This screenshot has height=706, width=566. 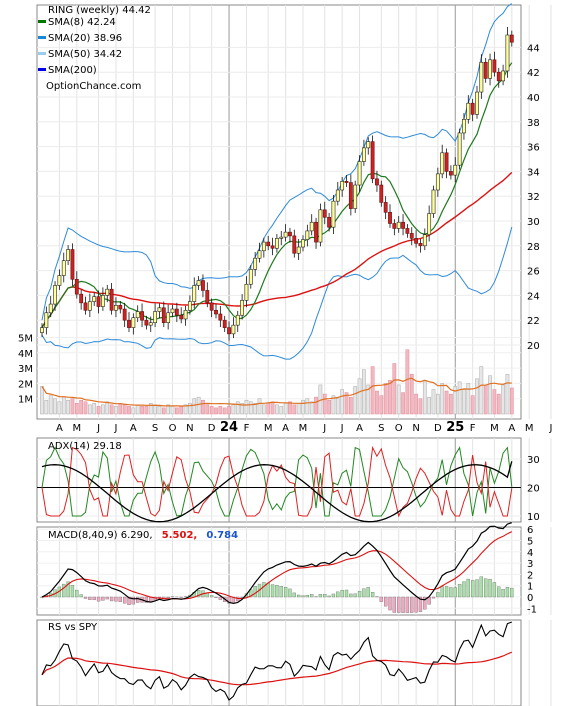 What do you see at coordinates (72, 70) in the screenshot?
I see `legend-sma200: SMA(200)` at bounding box center [72, 70].